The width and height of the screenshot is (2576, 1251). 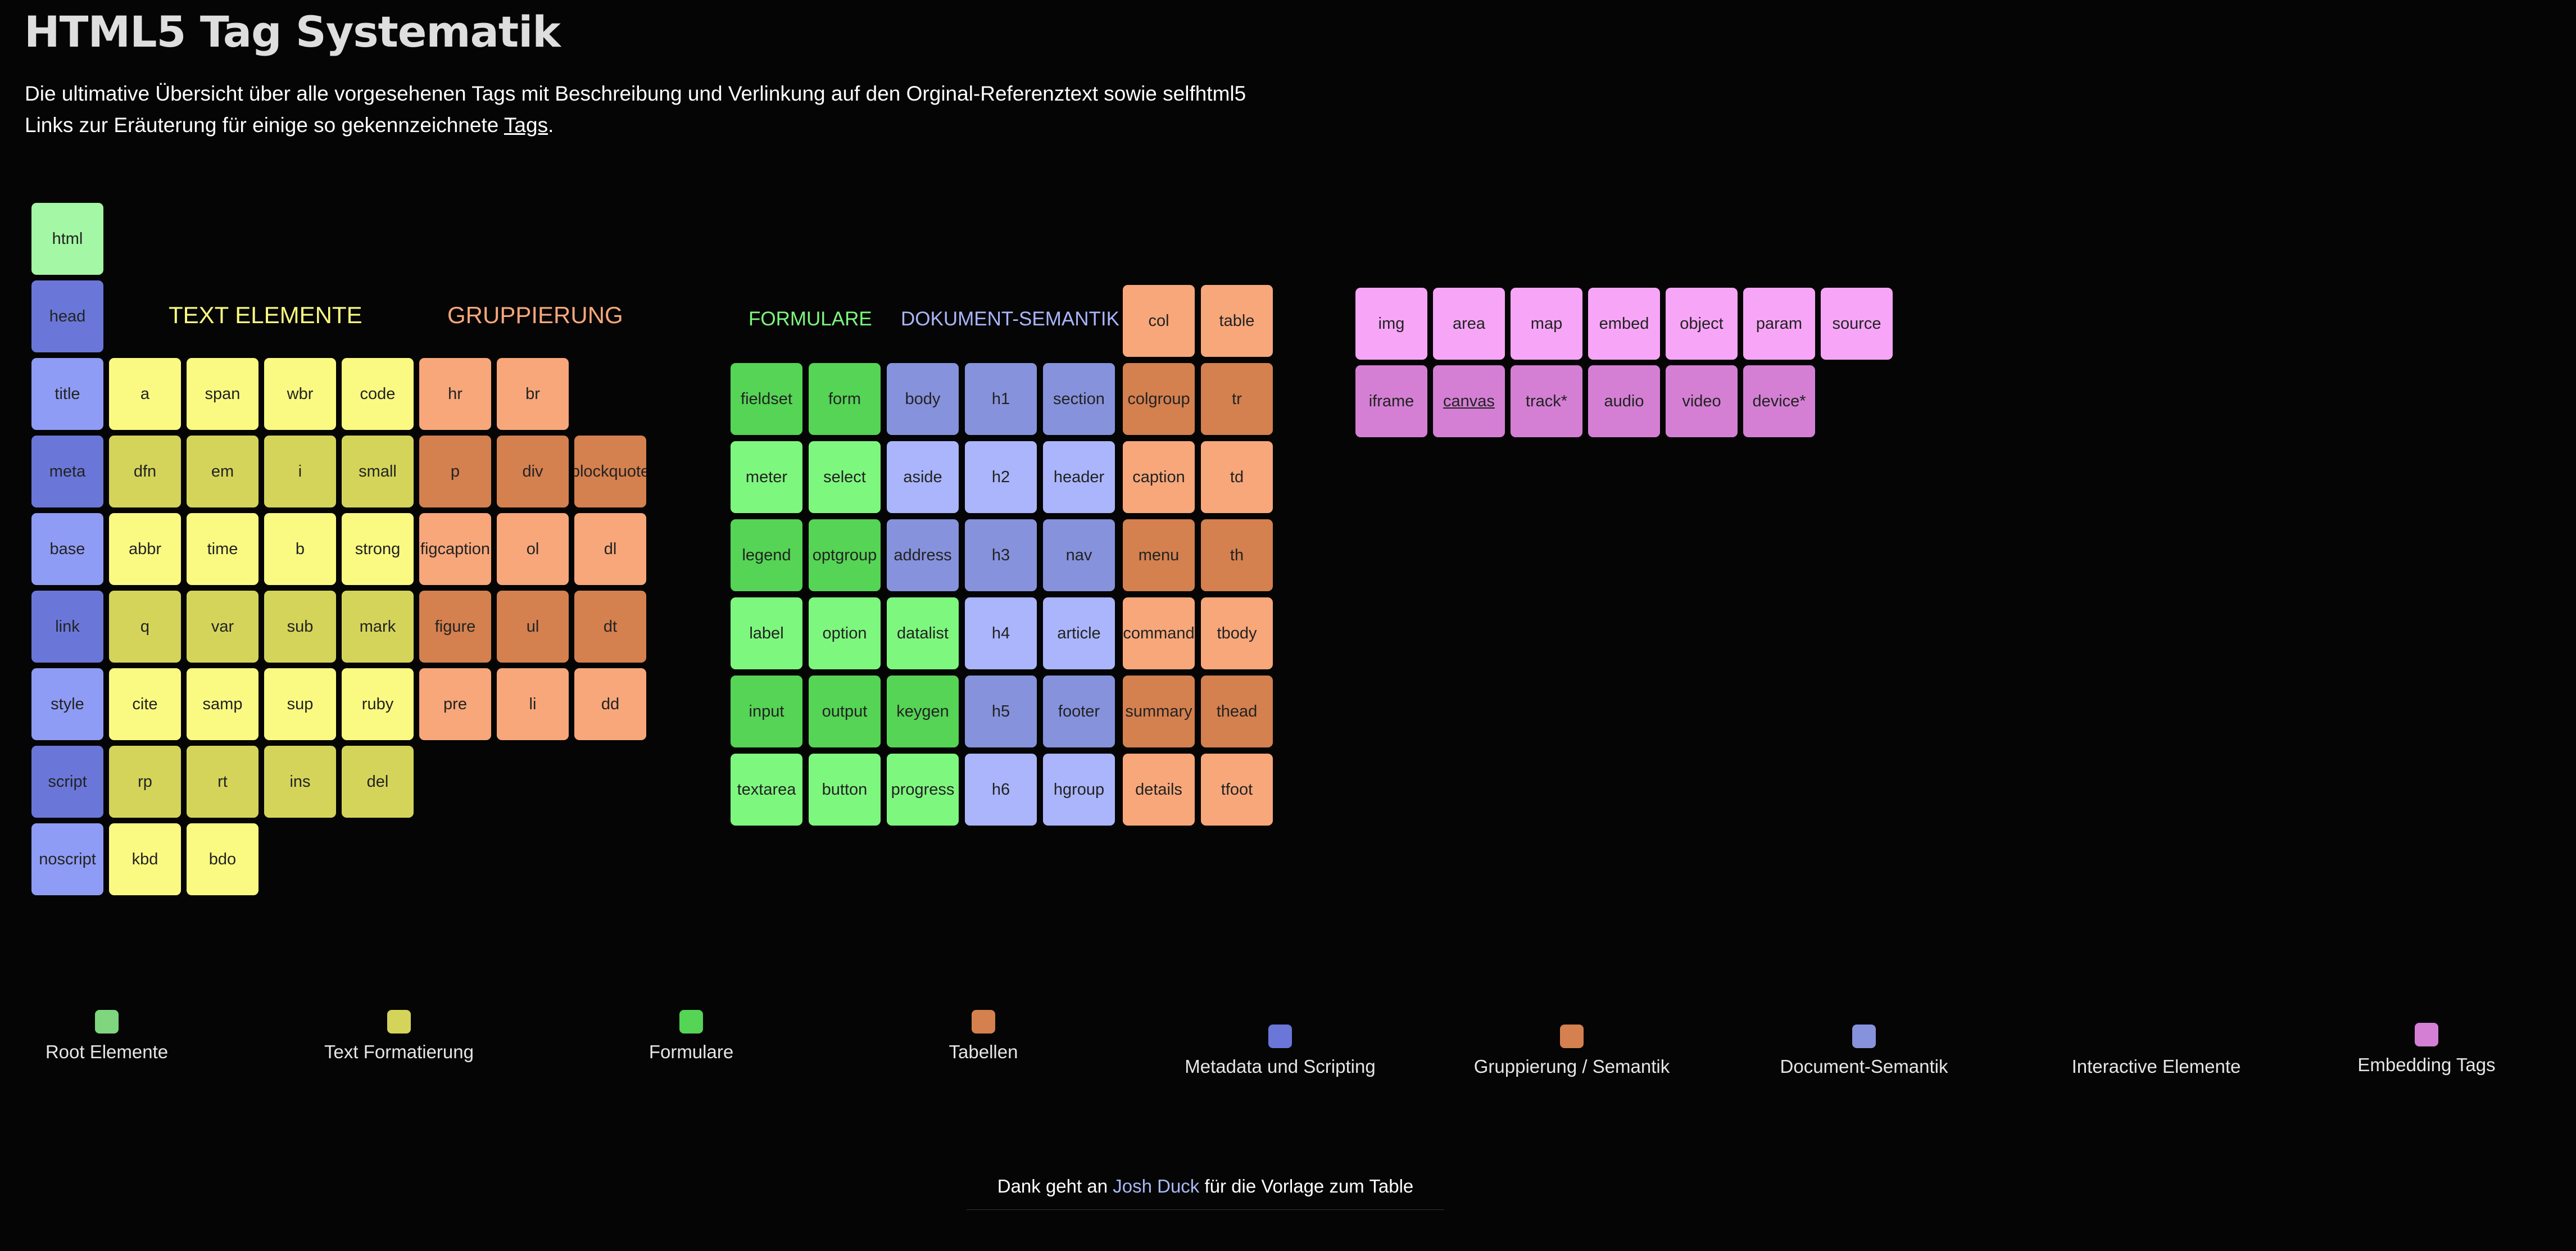 I want to click on tag-tile-td: td, so click(x=1237, y=477).